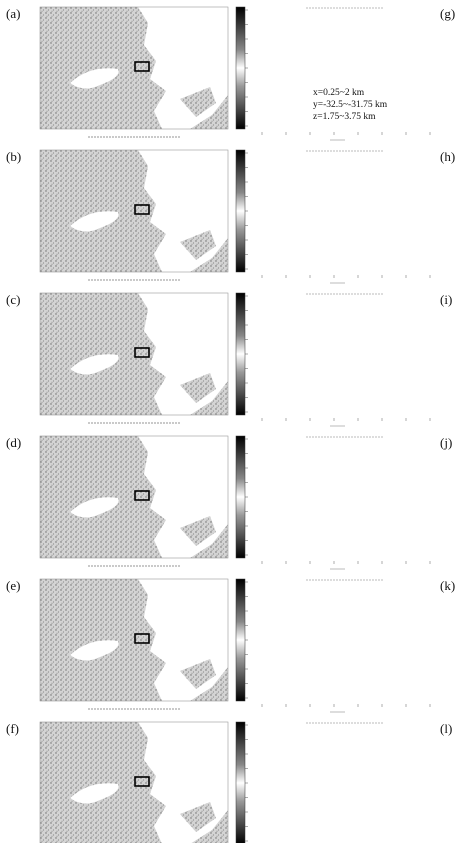 The height and width of the screenshot is (843, 466). Describe the element at coordinates (13, 156) in the screenshot. I see `panel-label: (b)` at that location.